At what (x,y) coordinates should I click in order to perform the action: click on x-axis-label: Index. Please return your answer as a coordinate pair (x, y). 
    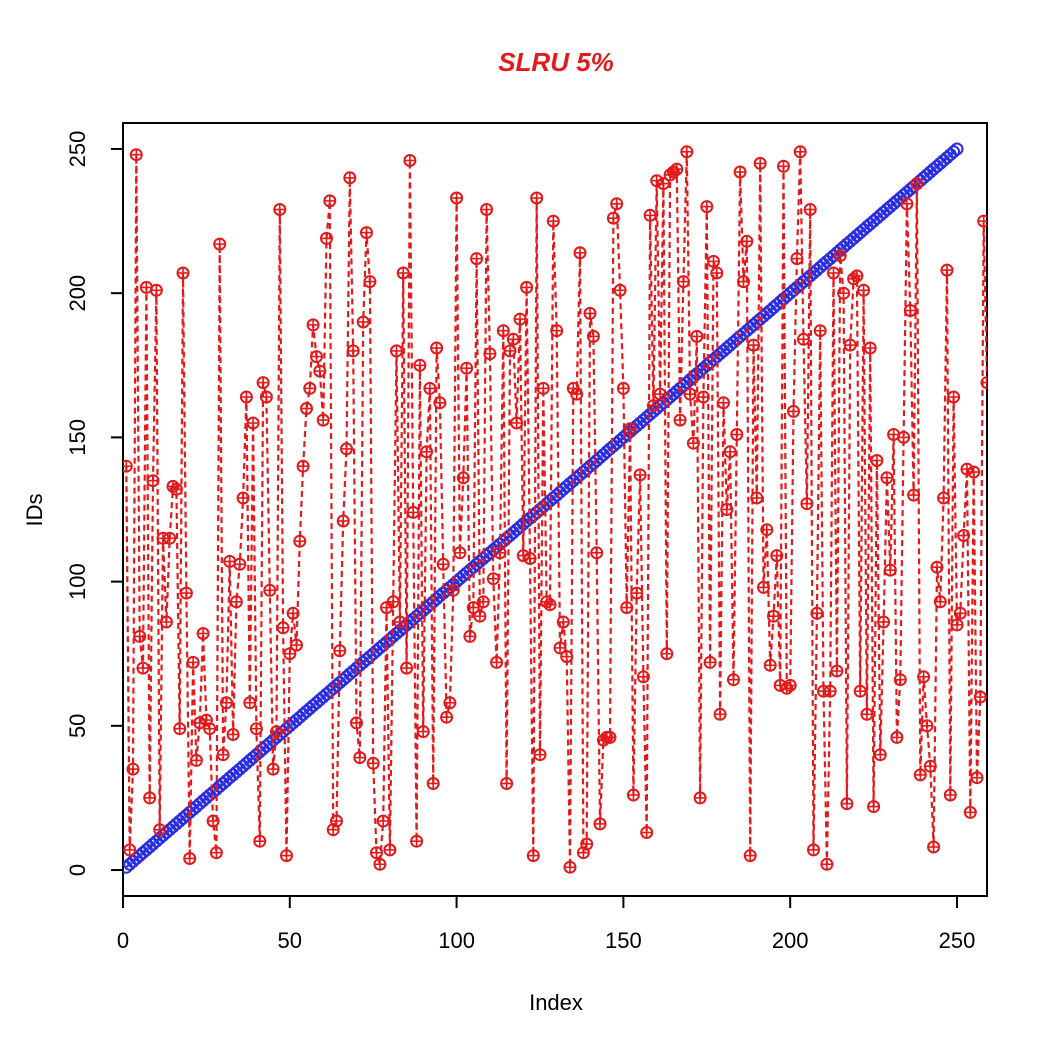
    Looking at the image, I should click on (556, 1002).